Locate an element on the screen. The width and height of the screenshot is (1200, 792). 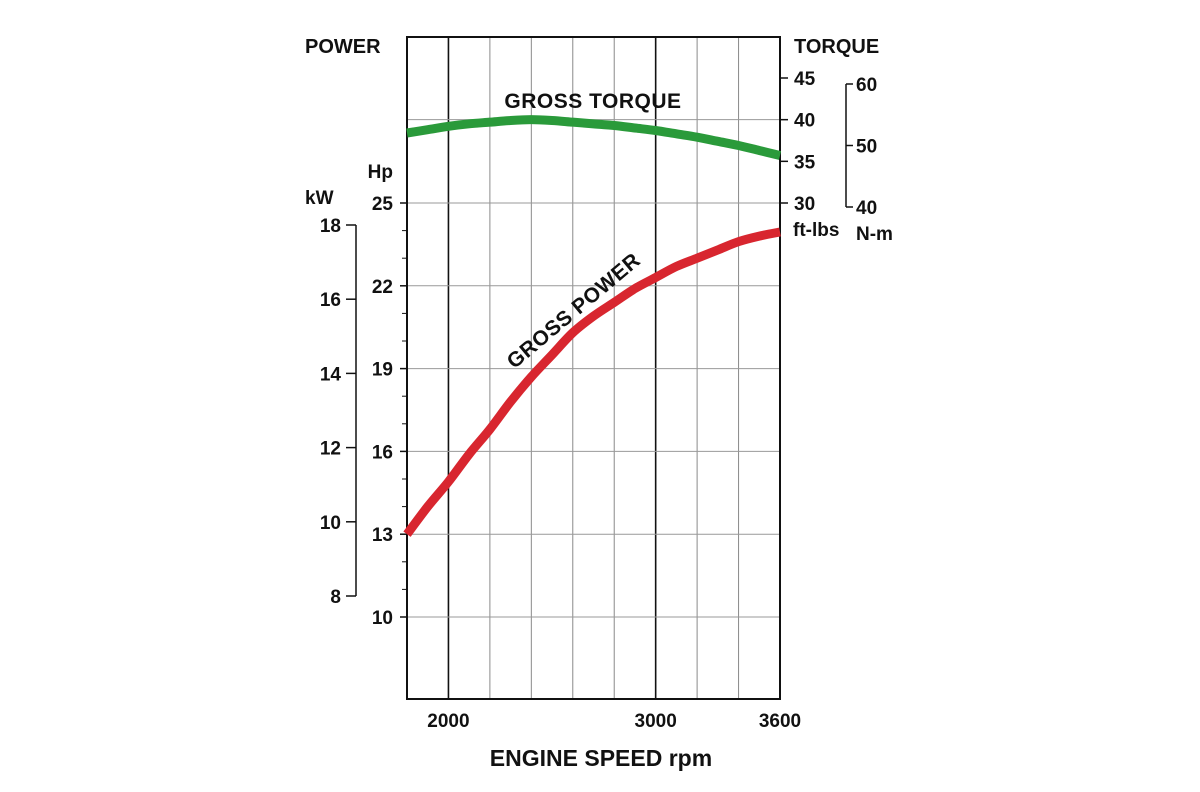
hp-tick-label: 25 is located at coordinates (383, 204).